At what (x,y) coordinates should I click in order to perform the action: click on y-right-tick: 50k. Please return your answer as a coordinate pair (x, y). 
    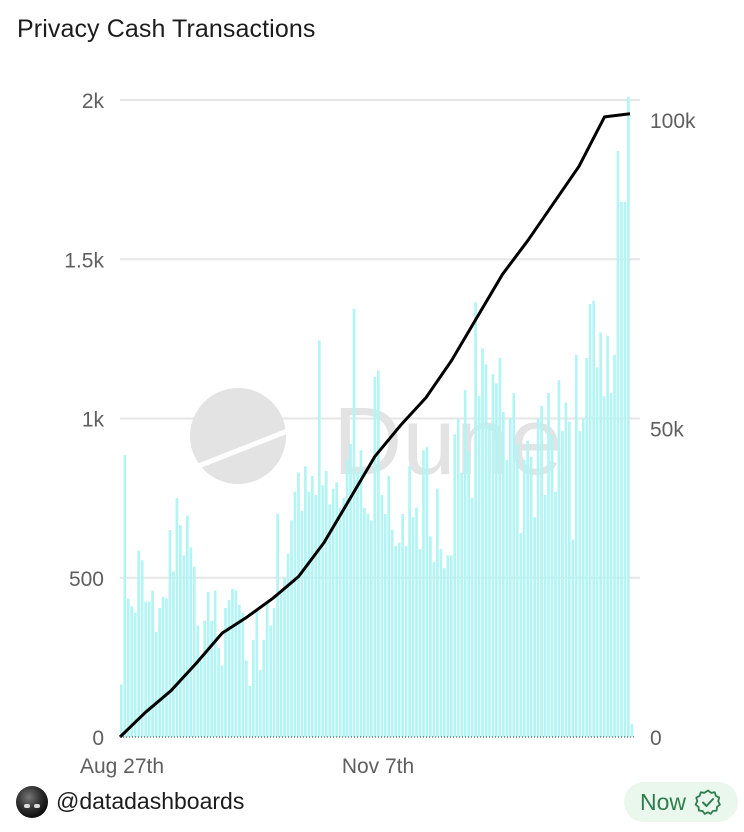
    Looking at the image, I should click on (667, 430).